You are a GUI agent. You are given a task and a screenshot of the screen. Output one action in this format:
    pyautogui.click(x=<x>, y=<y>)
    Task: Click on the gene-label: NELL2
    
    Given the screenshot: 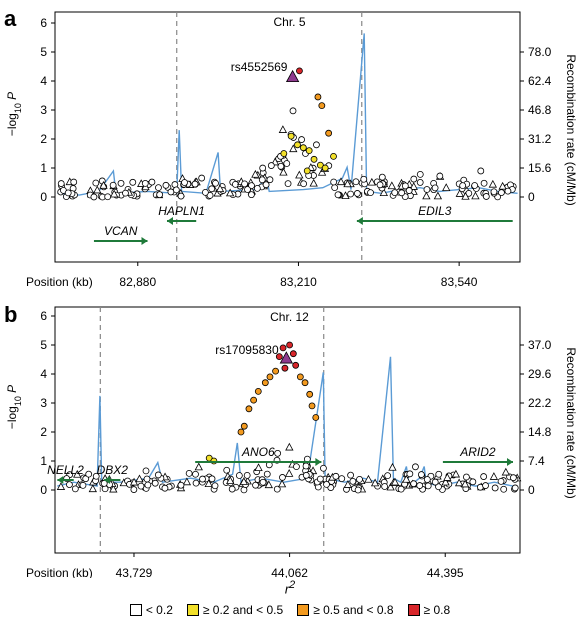 What is the action you would take?
    pyautogui.click(x=65, y=470)
    